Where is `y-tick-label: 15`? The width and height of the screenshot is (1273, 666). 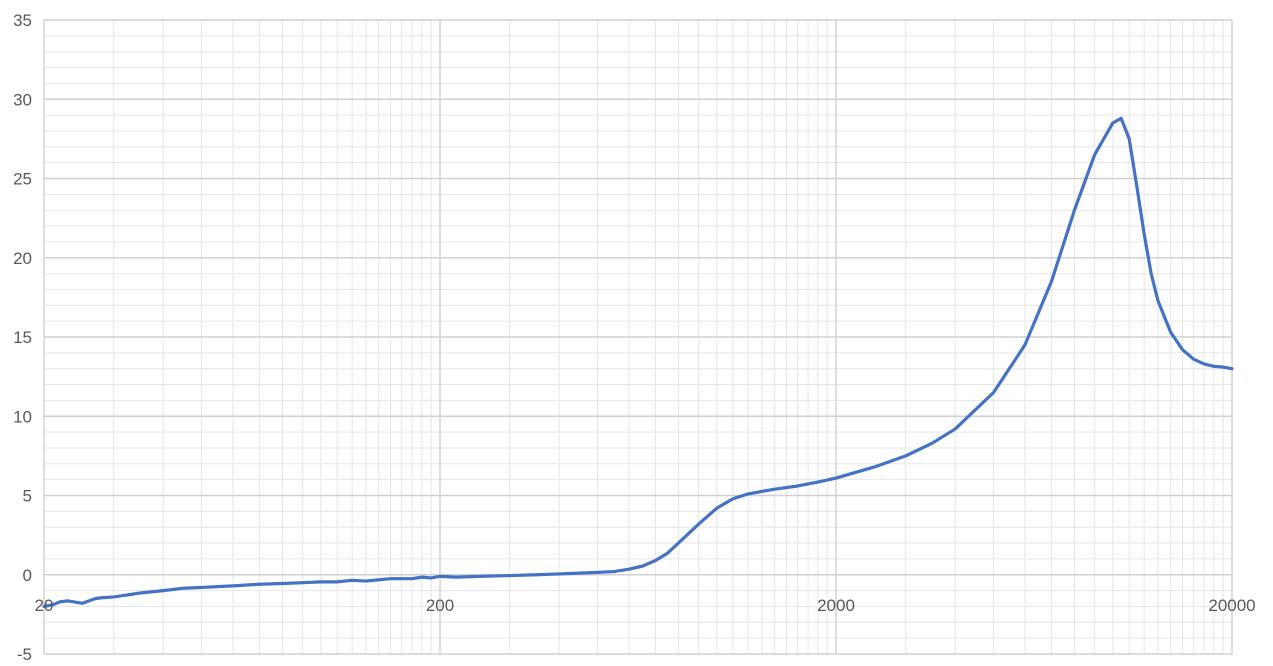
y-tick-label: 15 is located at coordinates (22, 337).